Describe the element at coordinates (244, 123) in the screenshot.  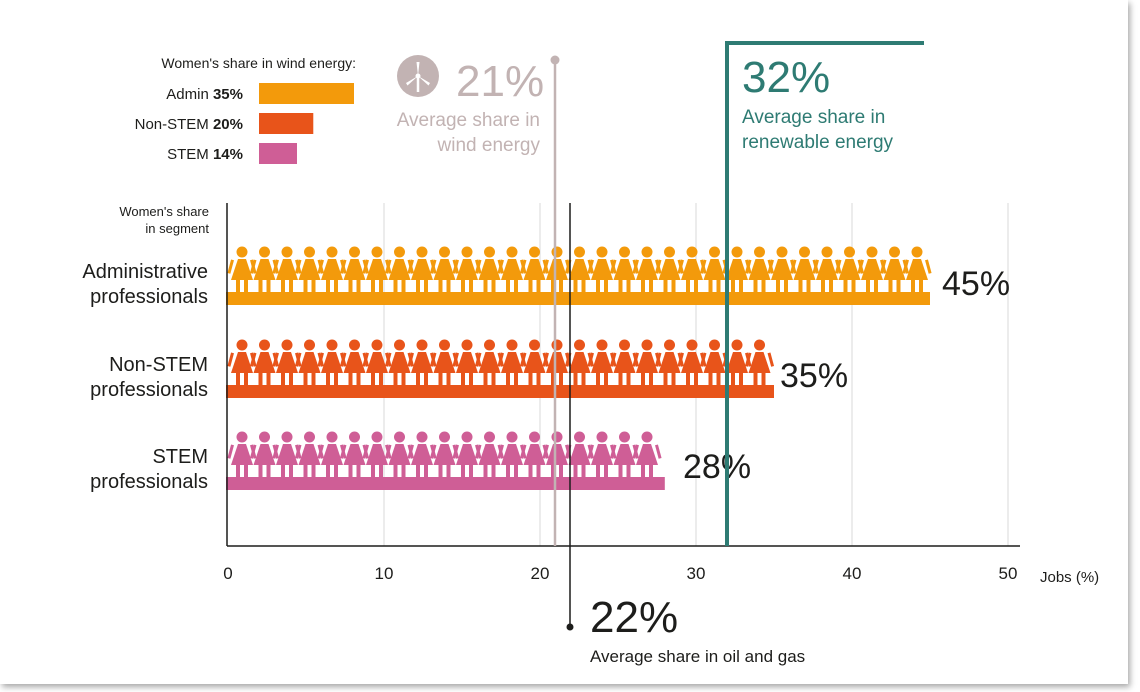
I see `inset-legend: Admin 35% Non-STEM 20% STEM 14%` at that location.